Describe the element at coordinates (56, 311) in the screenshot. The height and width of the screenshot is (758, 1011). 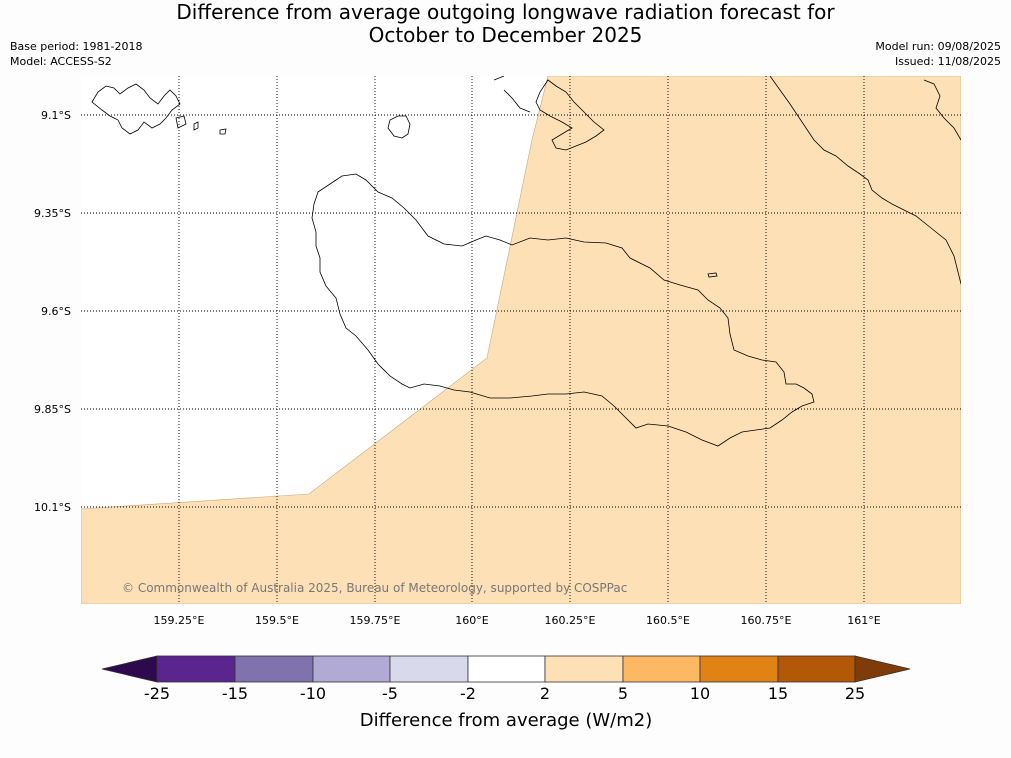
I see `lat-label: 9.6°S` at that location.